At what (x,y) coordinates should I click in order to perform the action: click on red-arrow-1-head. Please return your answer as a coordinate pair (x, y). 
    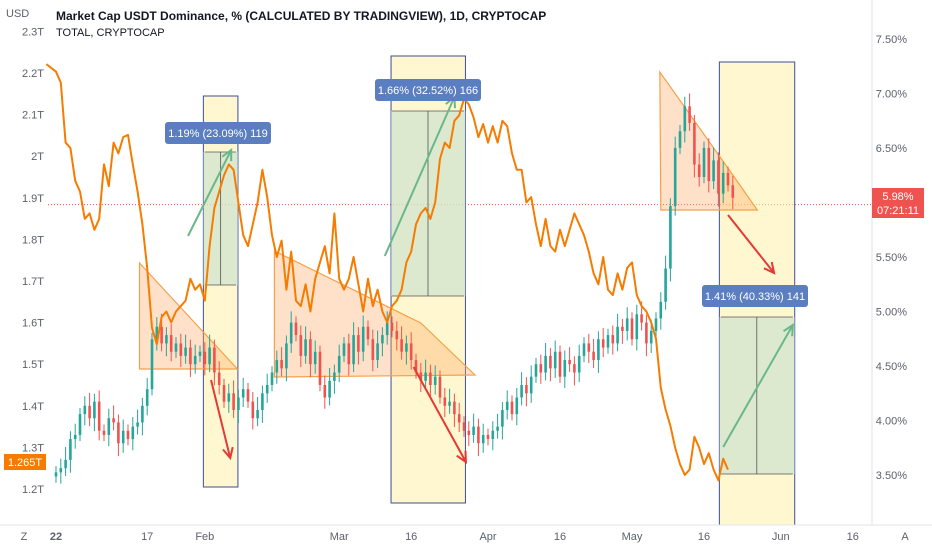
    Looking at the image, I should click on (228, 453).